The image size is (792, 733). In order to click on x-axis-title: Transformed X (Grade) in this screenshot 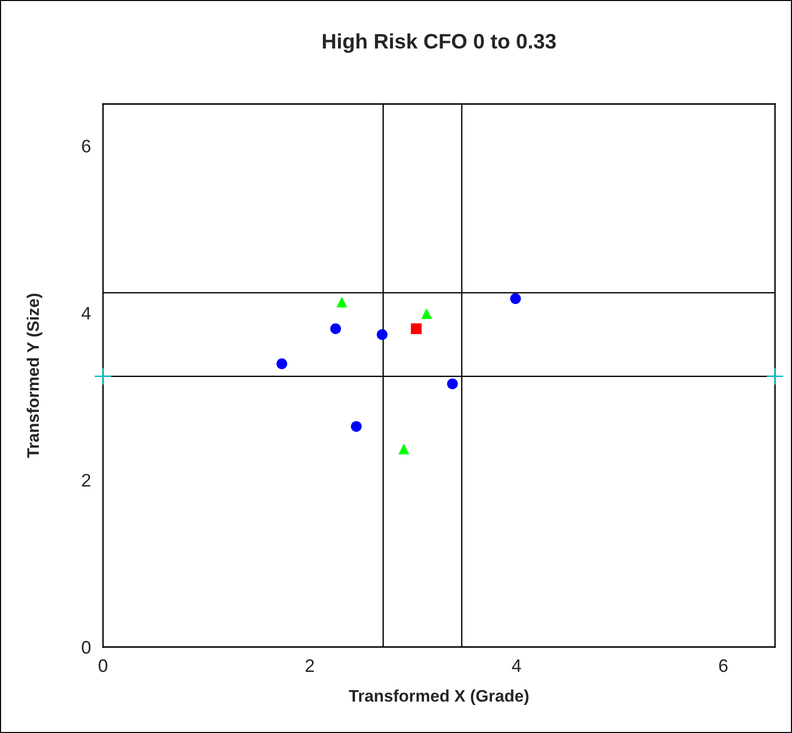, I will do `click(438, 698)`.